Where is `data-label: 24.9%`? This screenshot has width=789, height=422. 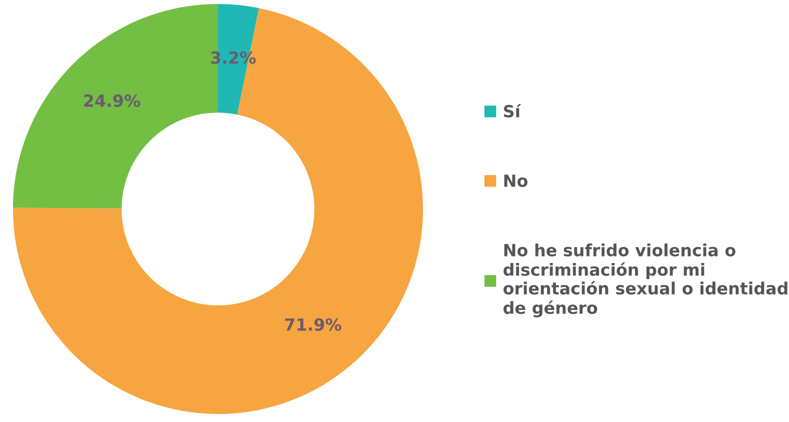
data-label: 24.9% is located at coordinates (112, 100).